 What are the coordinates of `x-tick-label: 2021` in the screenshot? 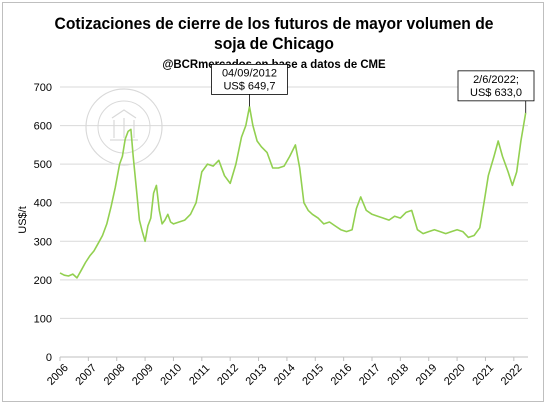 It's located at (483, 375).